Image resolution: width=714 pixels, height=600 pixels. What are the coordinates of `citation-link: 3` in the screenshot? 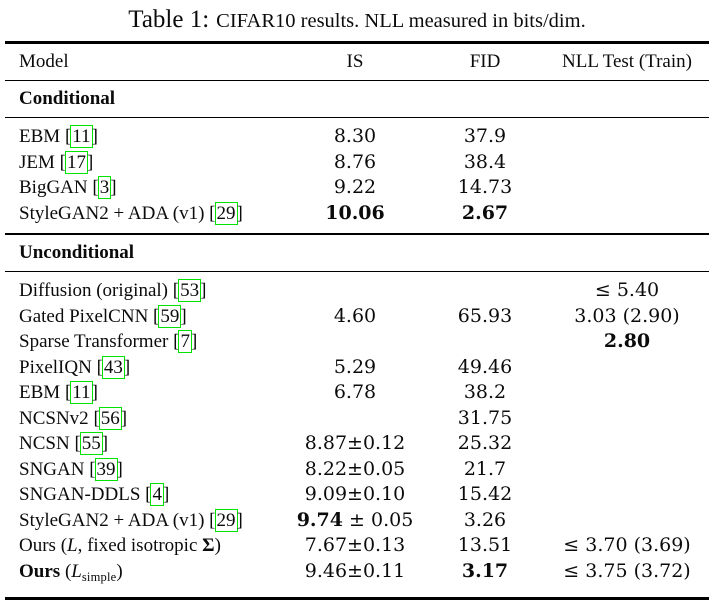 It's located at (104, 187).